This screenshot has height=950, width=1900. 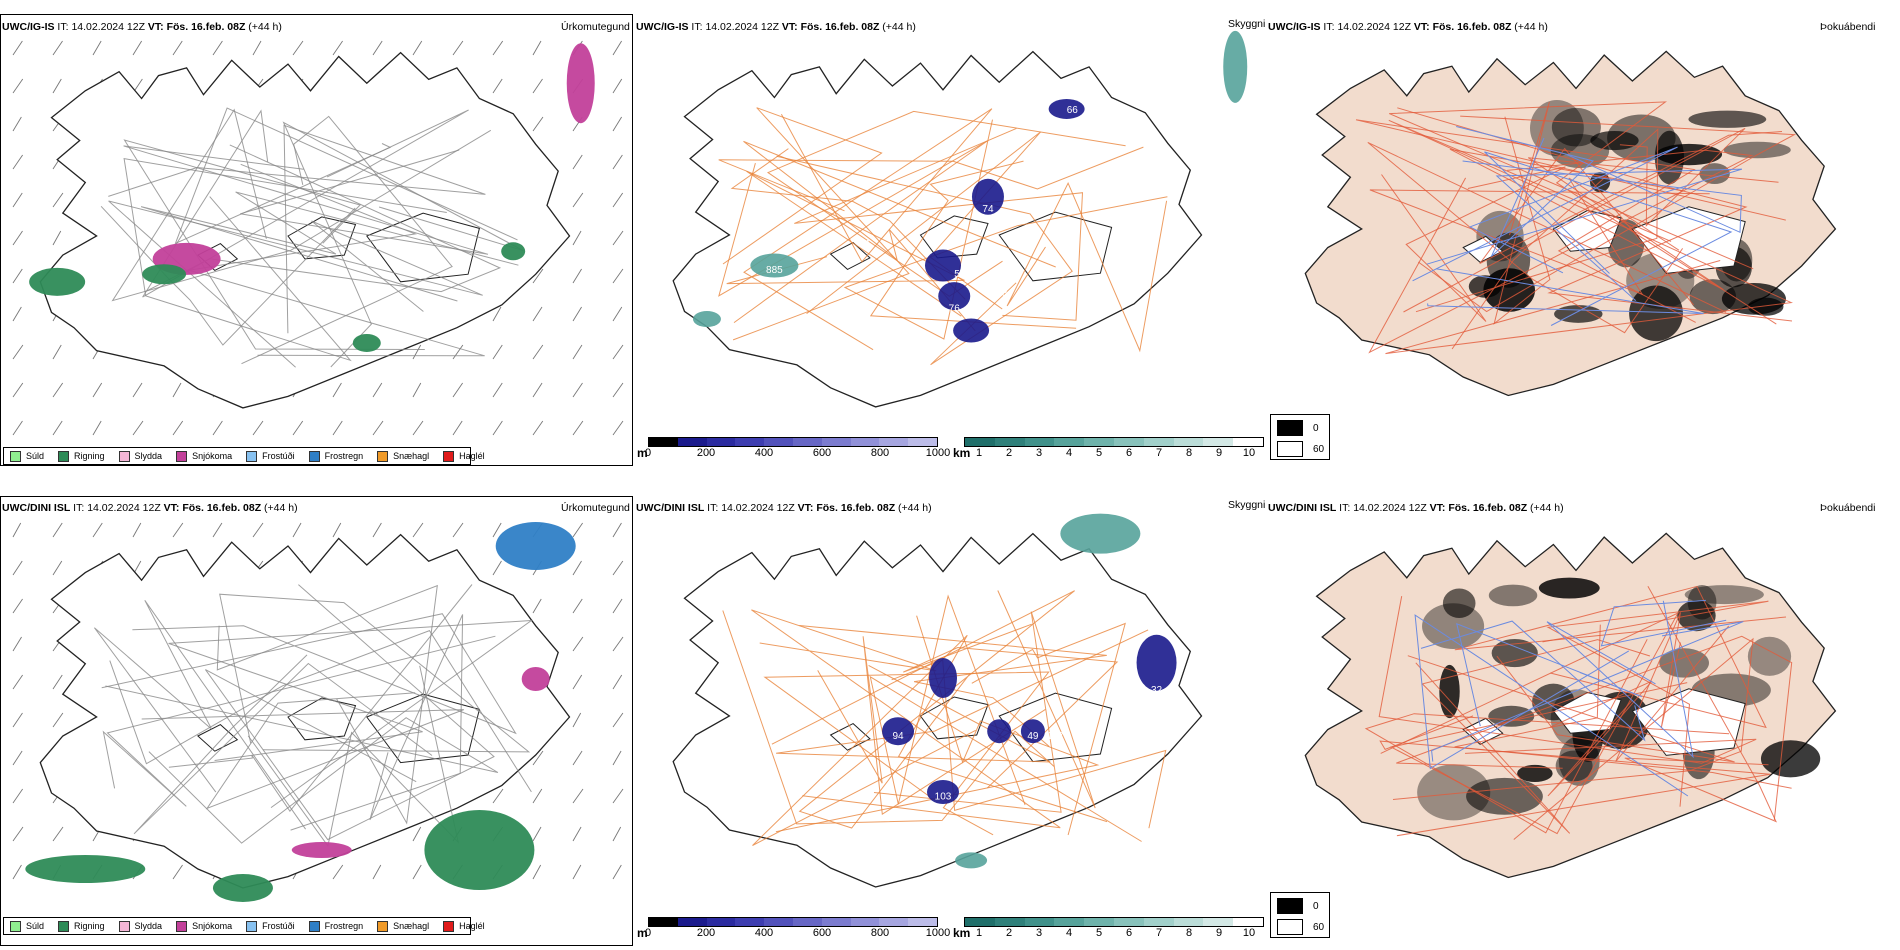 I want to click on ceiling-value-label: 58, so click(x=960, y=274).